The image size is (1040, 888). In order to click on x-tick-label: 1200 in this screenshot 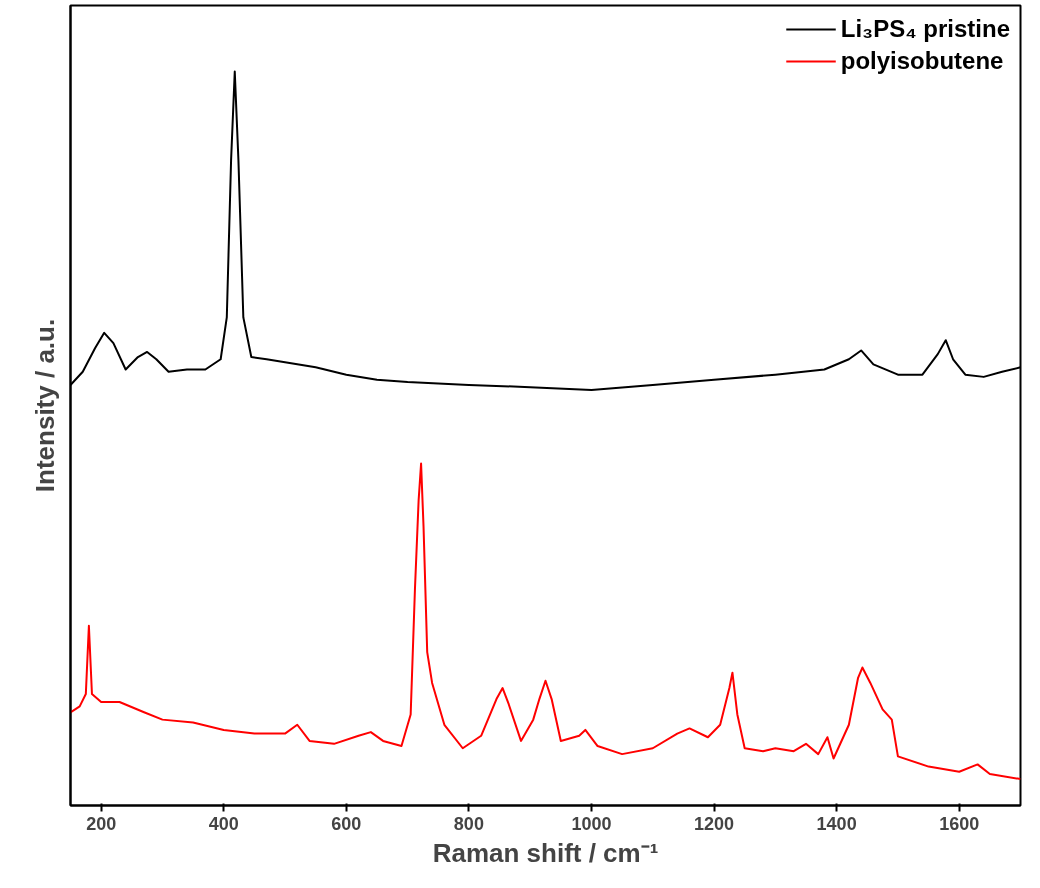, I will do `click(714, 823)`.